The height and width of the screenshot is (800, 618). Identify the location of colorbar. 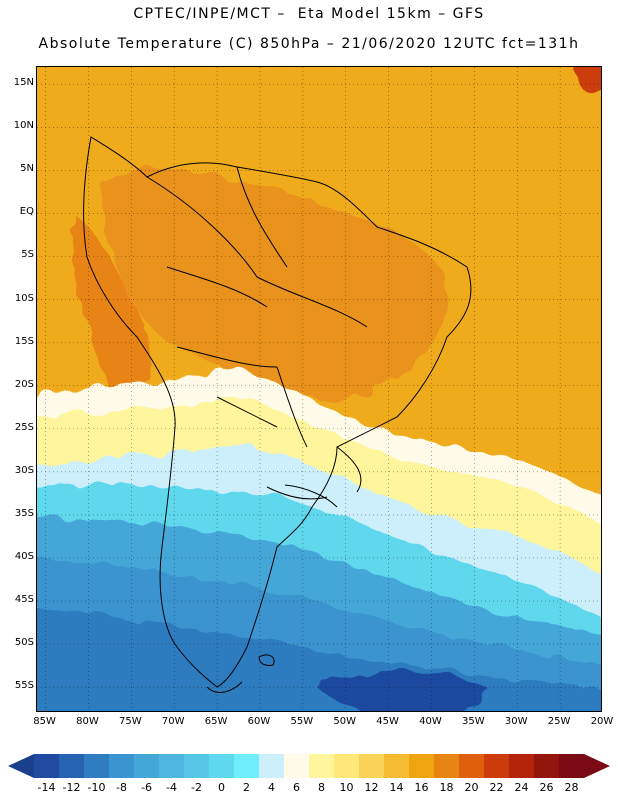
(309, 766).